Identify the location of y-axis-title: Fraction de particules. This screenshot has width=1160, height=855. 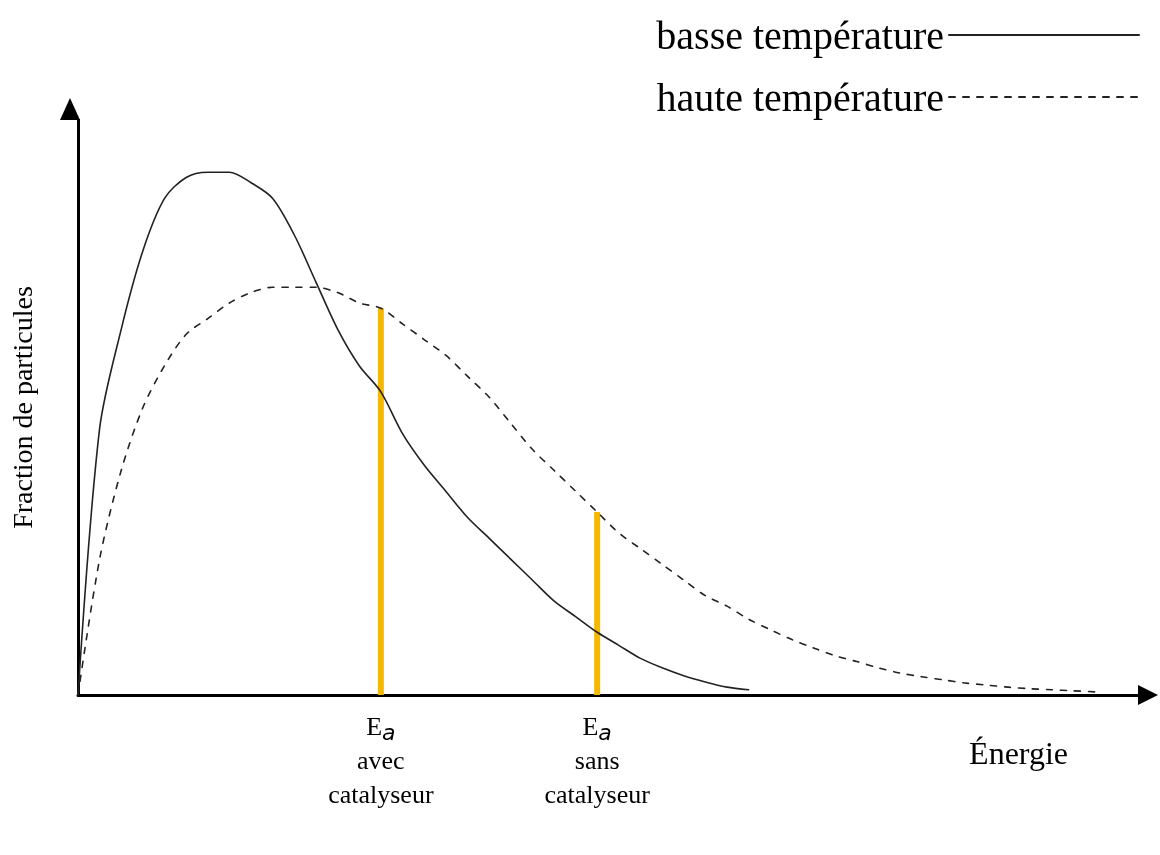
(22, 407).